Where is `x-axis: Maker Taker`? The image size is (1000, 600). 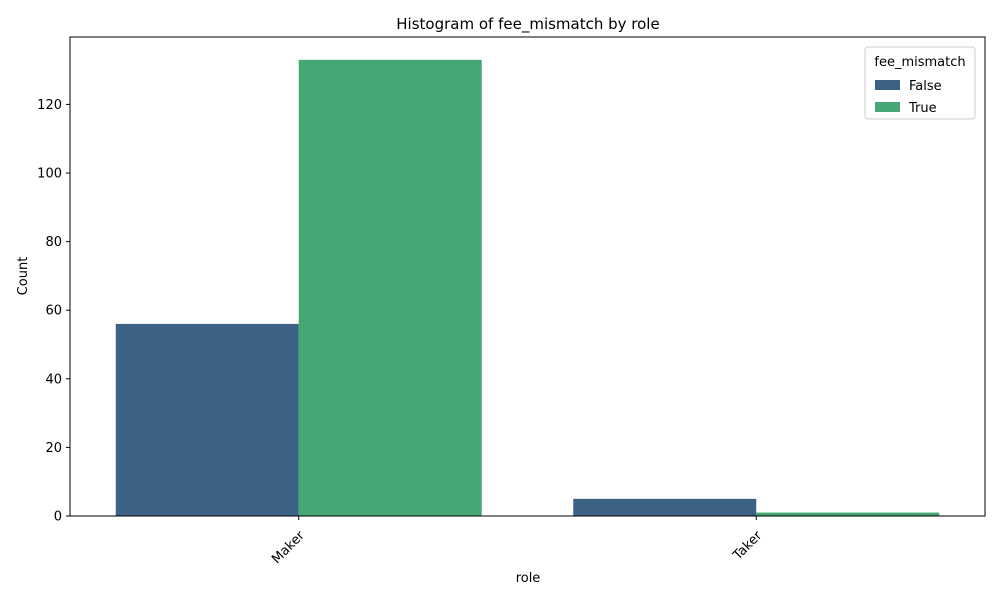
x-axis: Maker Taker is located at coordinates (517, 541).